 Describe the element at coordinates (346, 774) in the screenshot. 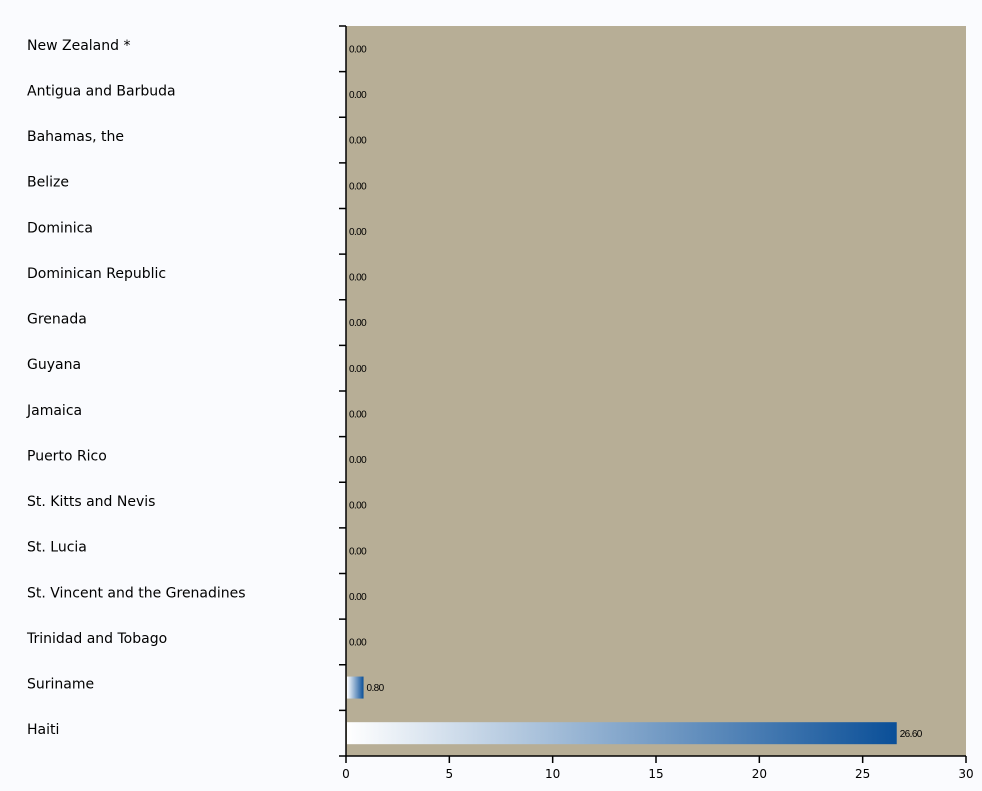

I see `x-tick-label: 0` at that location.